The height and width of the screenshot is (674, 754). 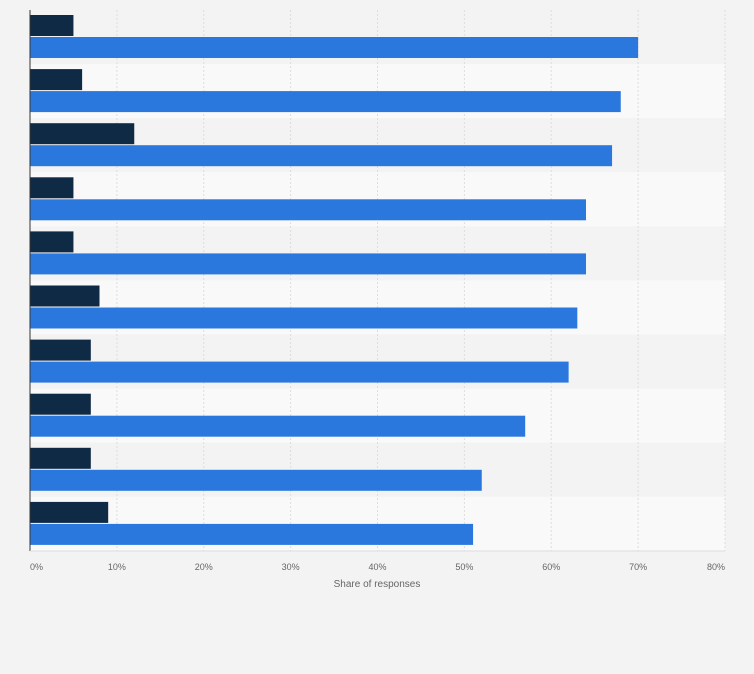 What do you see at coordinates (36, 567) in the screenshot?
I see `x-tick-label: 0%` at bounding box center [36, 567].